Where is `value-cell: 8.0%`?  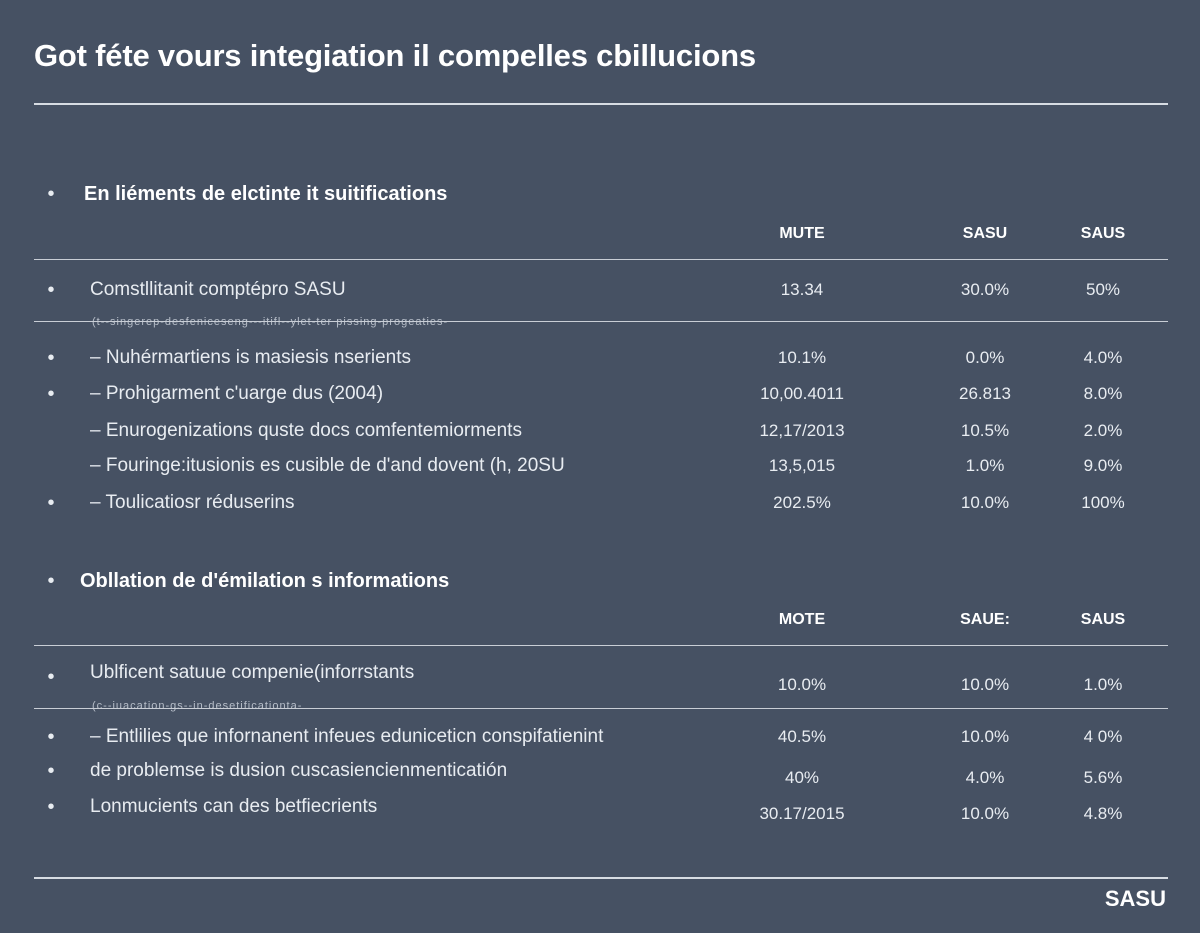 value-cell: 8.0% is located at coordinates (1103, 393).